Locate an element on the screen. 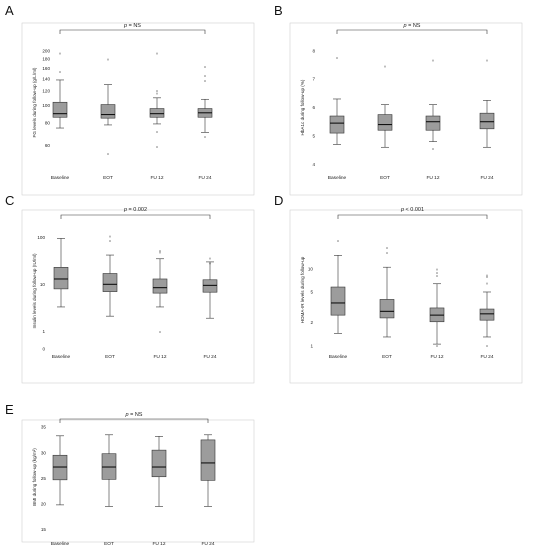 The height and width of the screenshot is (550, 533). box-fu-12: °°° is located at coordinates (160, 293).